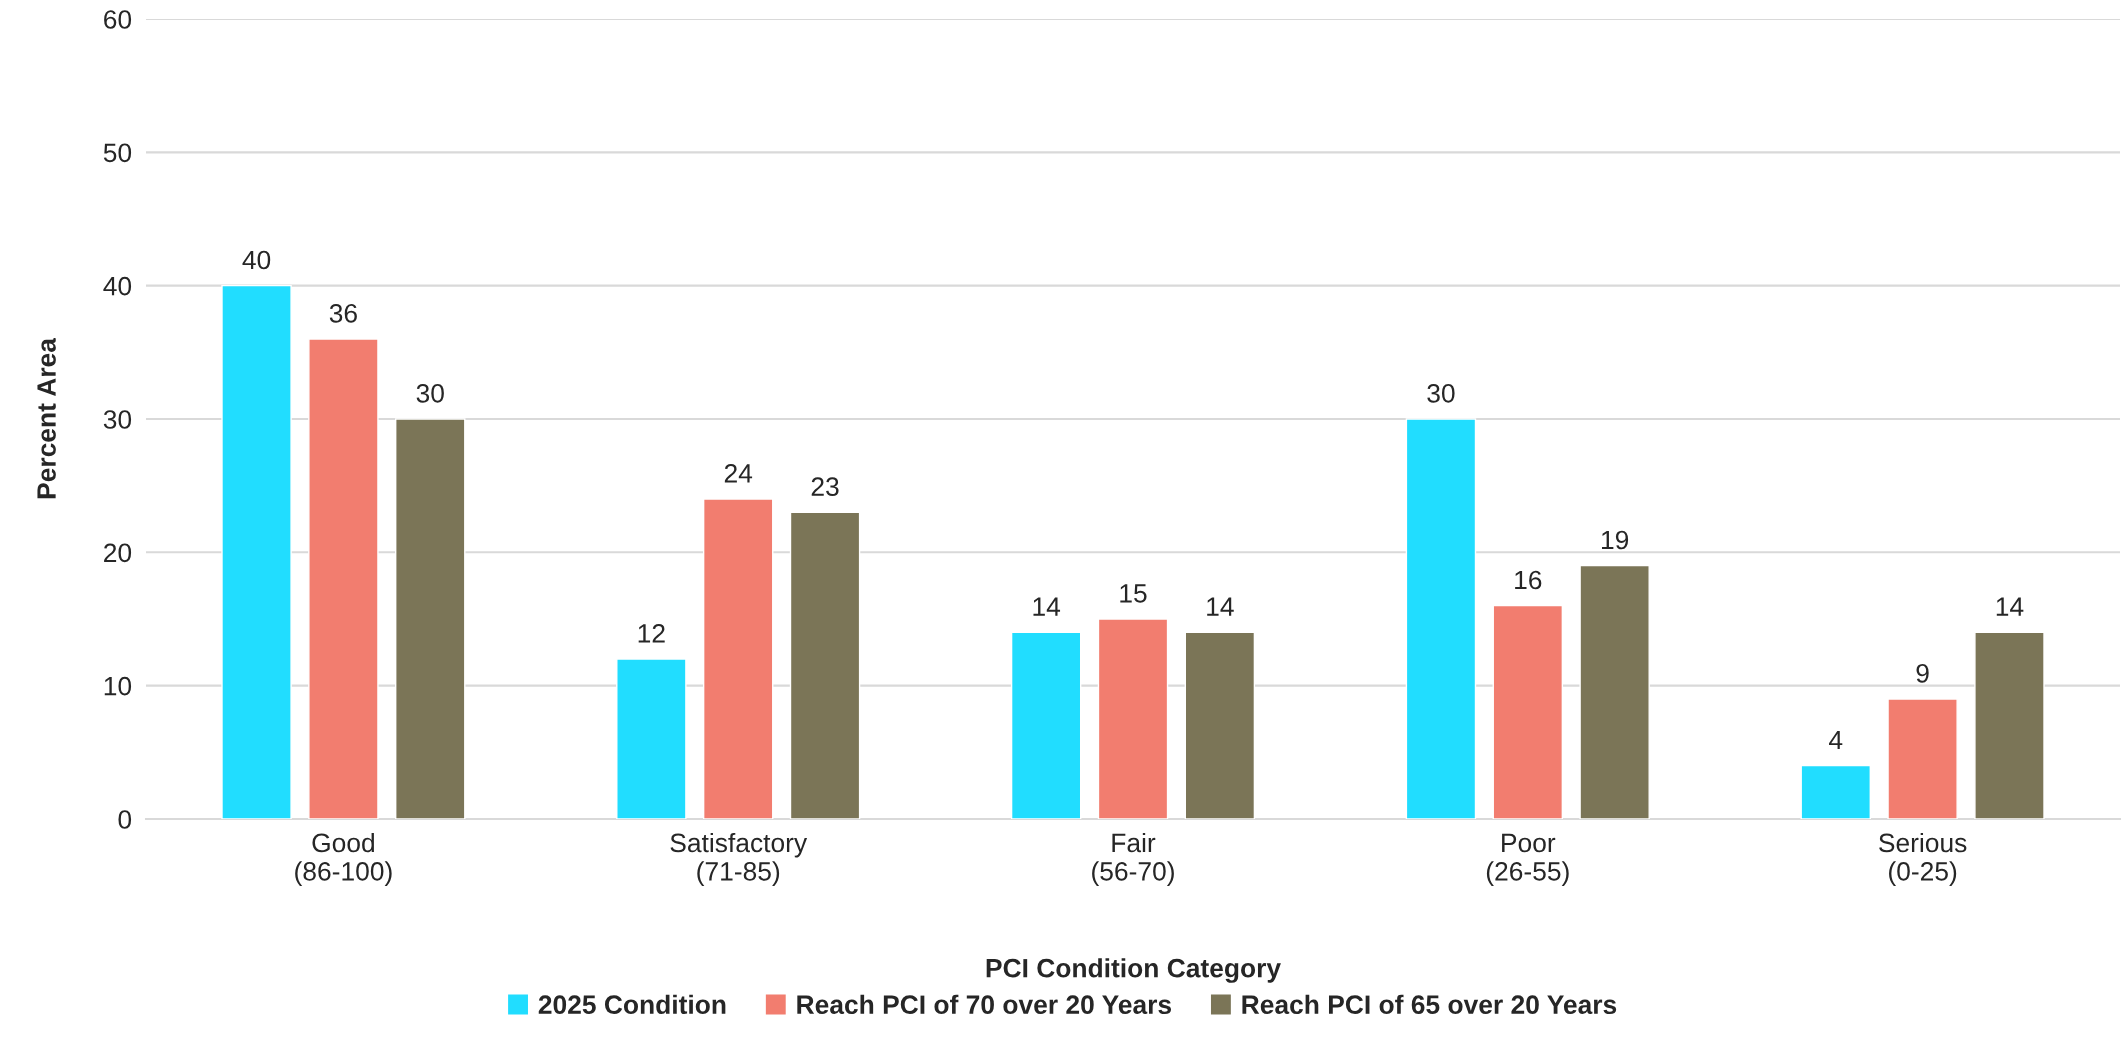 The height and width of the screenshot is (1043, 2126). What do you see at coordinates (118, 19) in the screenshot?
I see `y-tick-label: 60` at bounding box center [118, 19].